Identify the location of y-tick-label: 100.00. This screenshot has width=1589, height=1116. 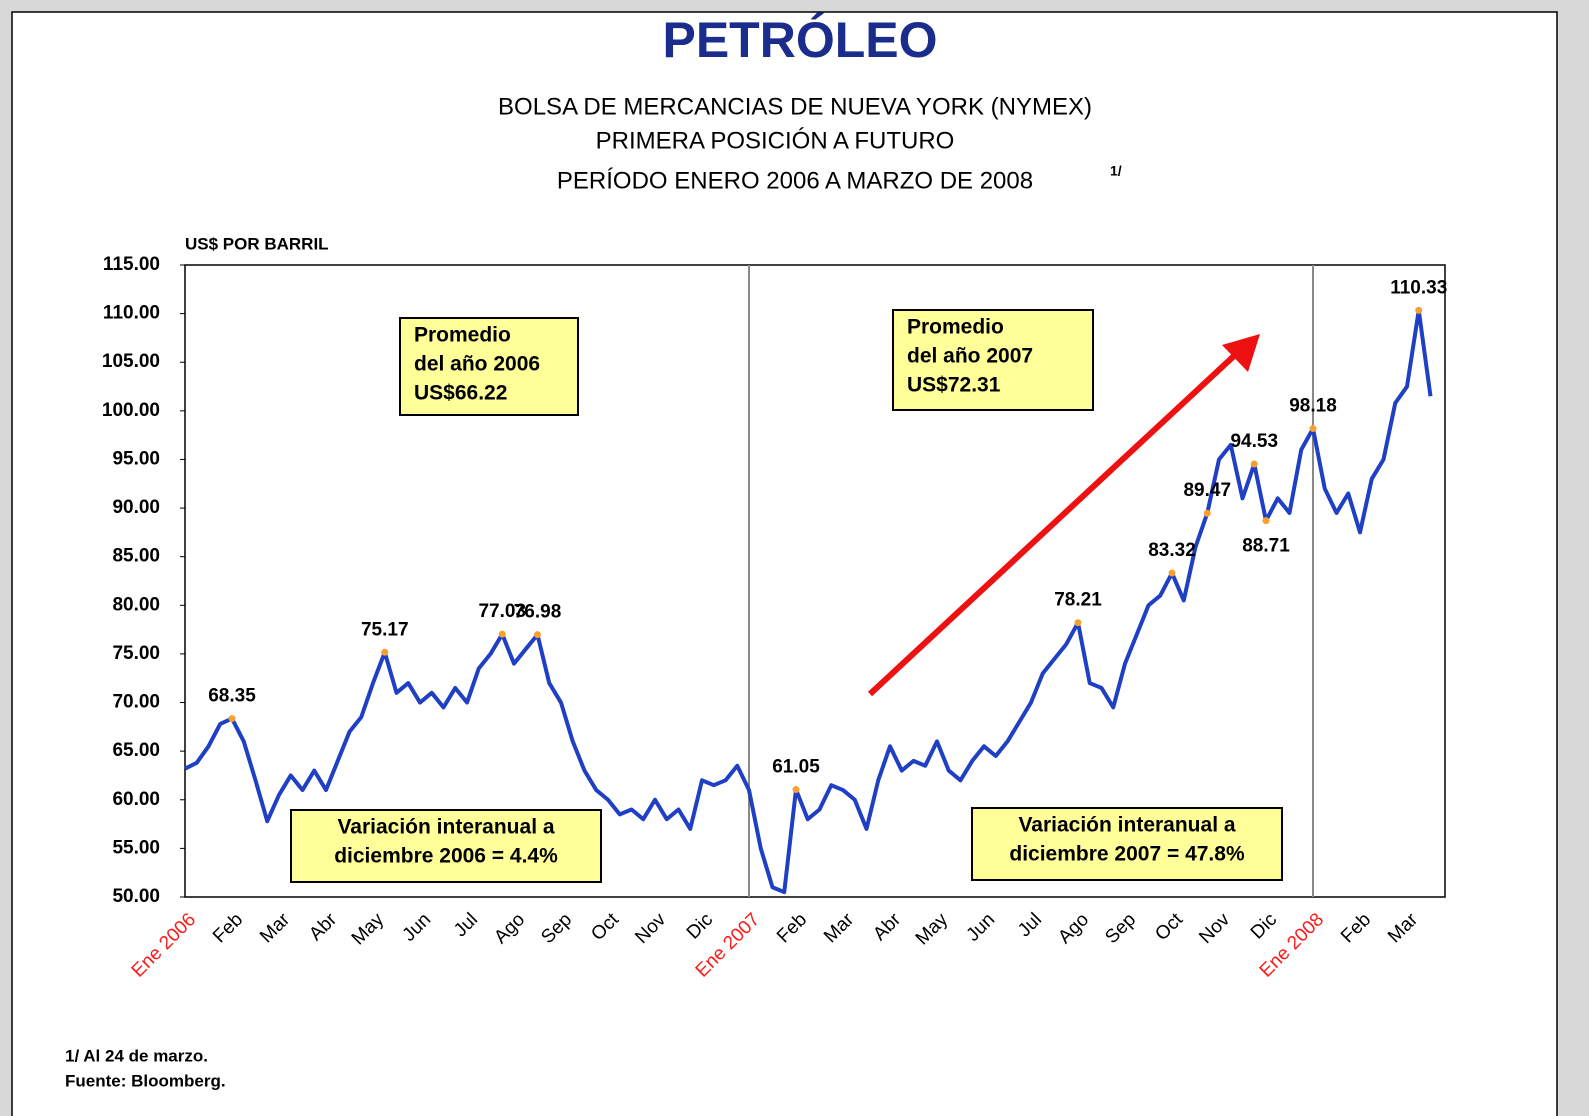
(131, 410).